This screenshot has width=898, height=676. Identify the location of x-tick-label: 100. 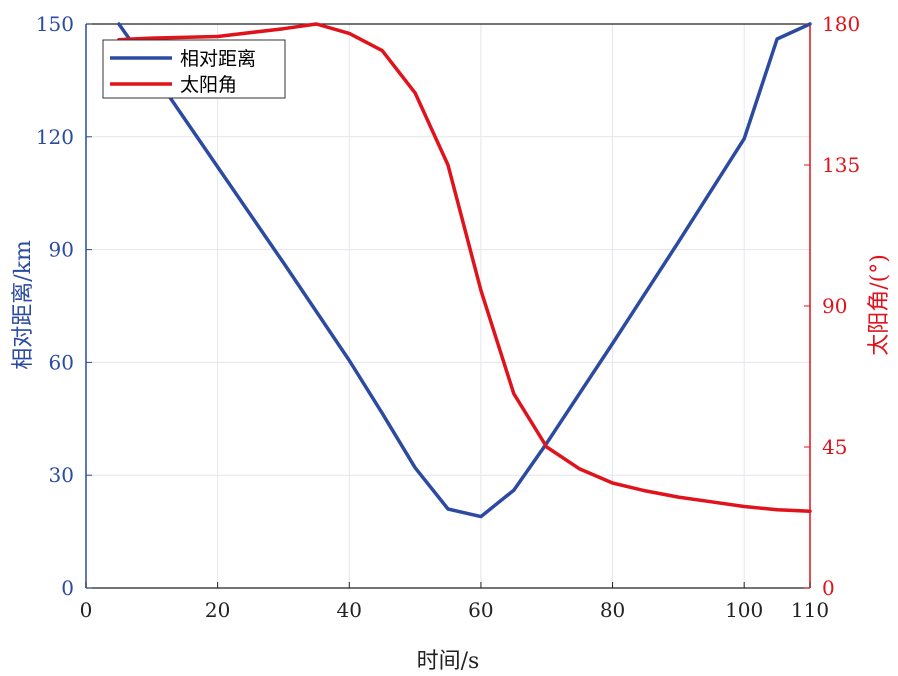
(744, 610).